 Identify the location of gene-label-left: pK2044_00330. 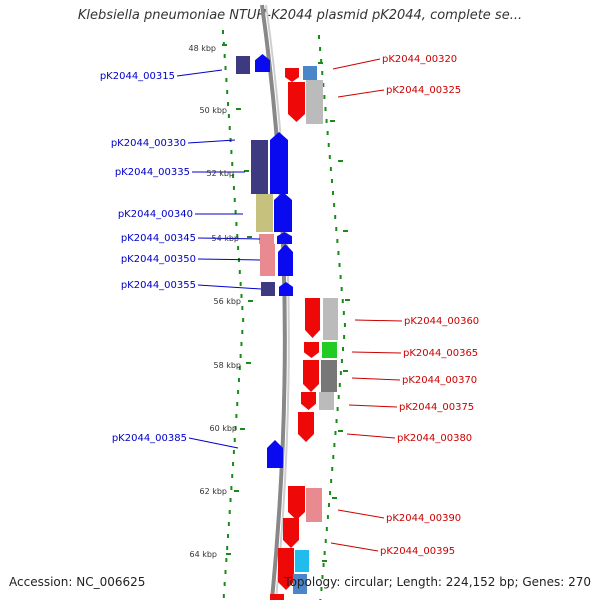
(148, 143).